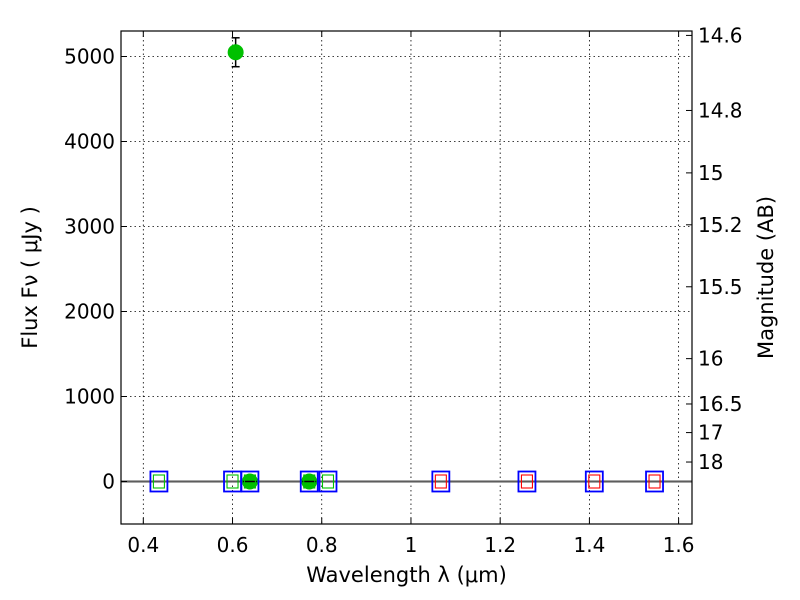  What do you see at coordinates (720, 110) in the screenshot?
I see `y2-tick-label: 14.8` at bounding box center [720, 110].